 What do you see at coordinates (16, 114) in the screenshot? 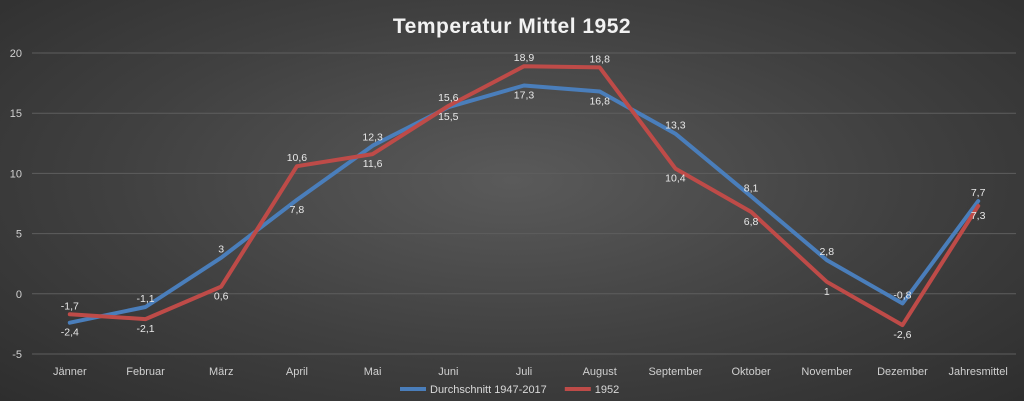
I see `y-tick-label: 15` at bounding box center [16, 114].